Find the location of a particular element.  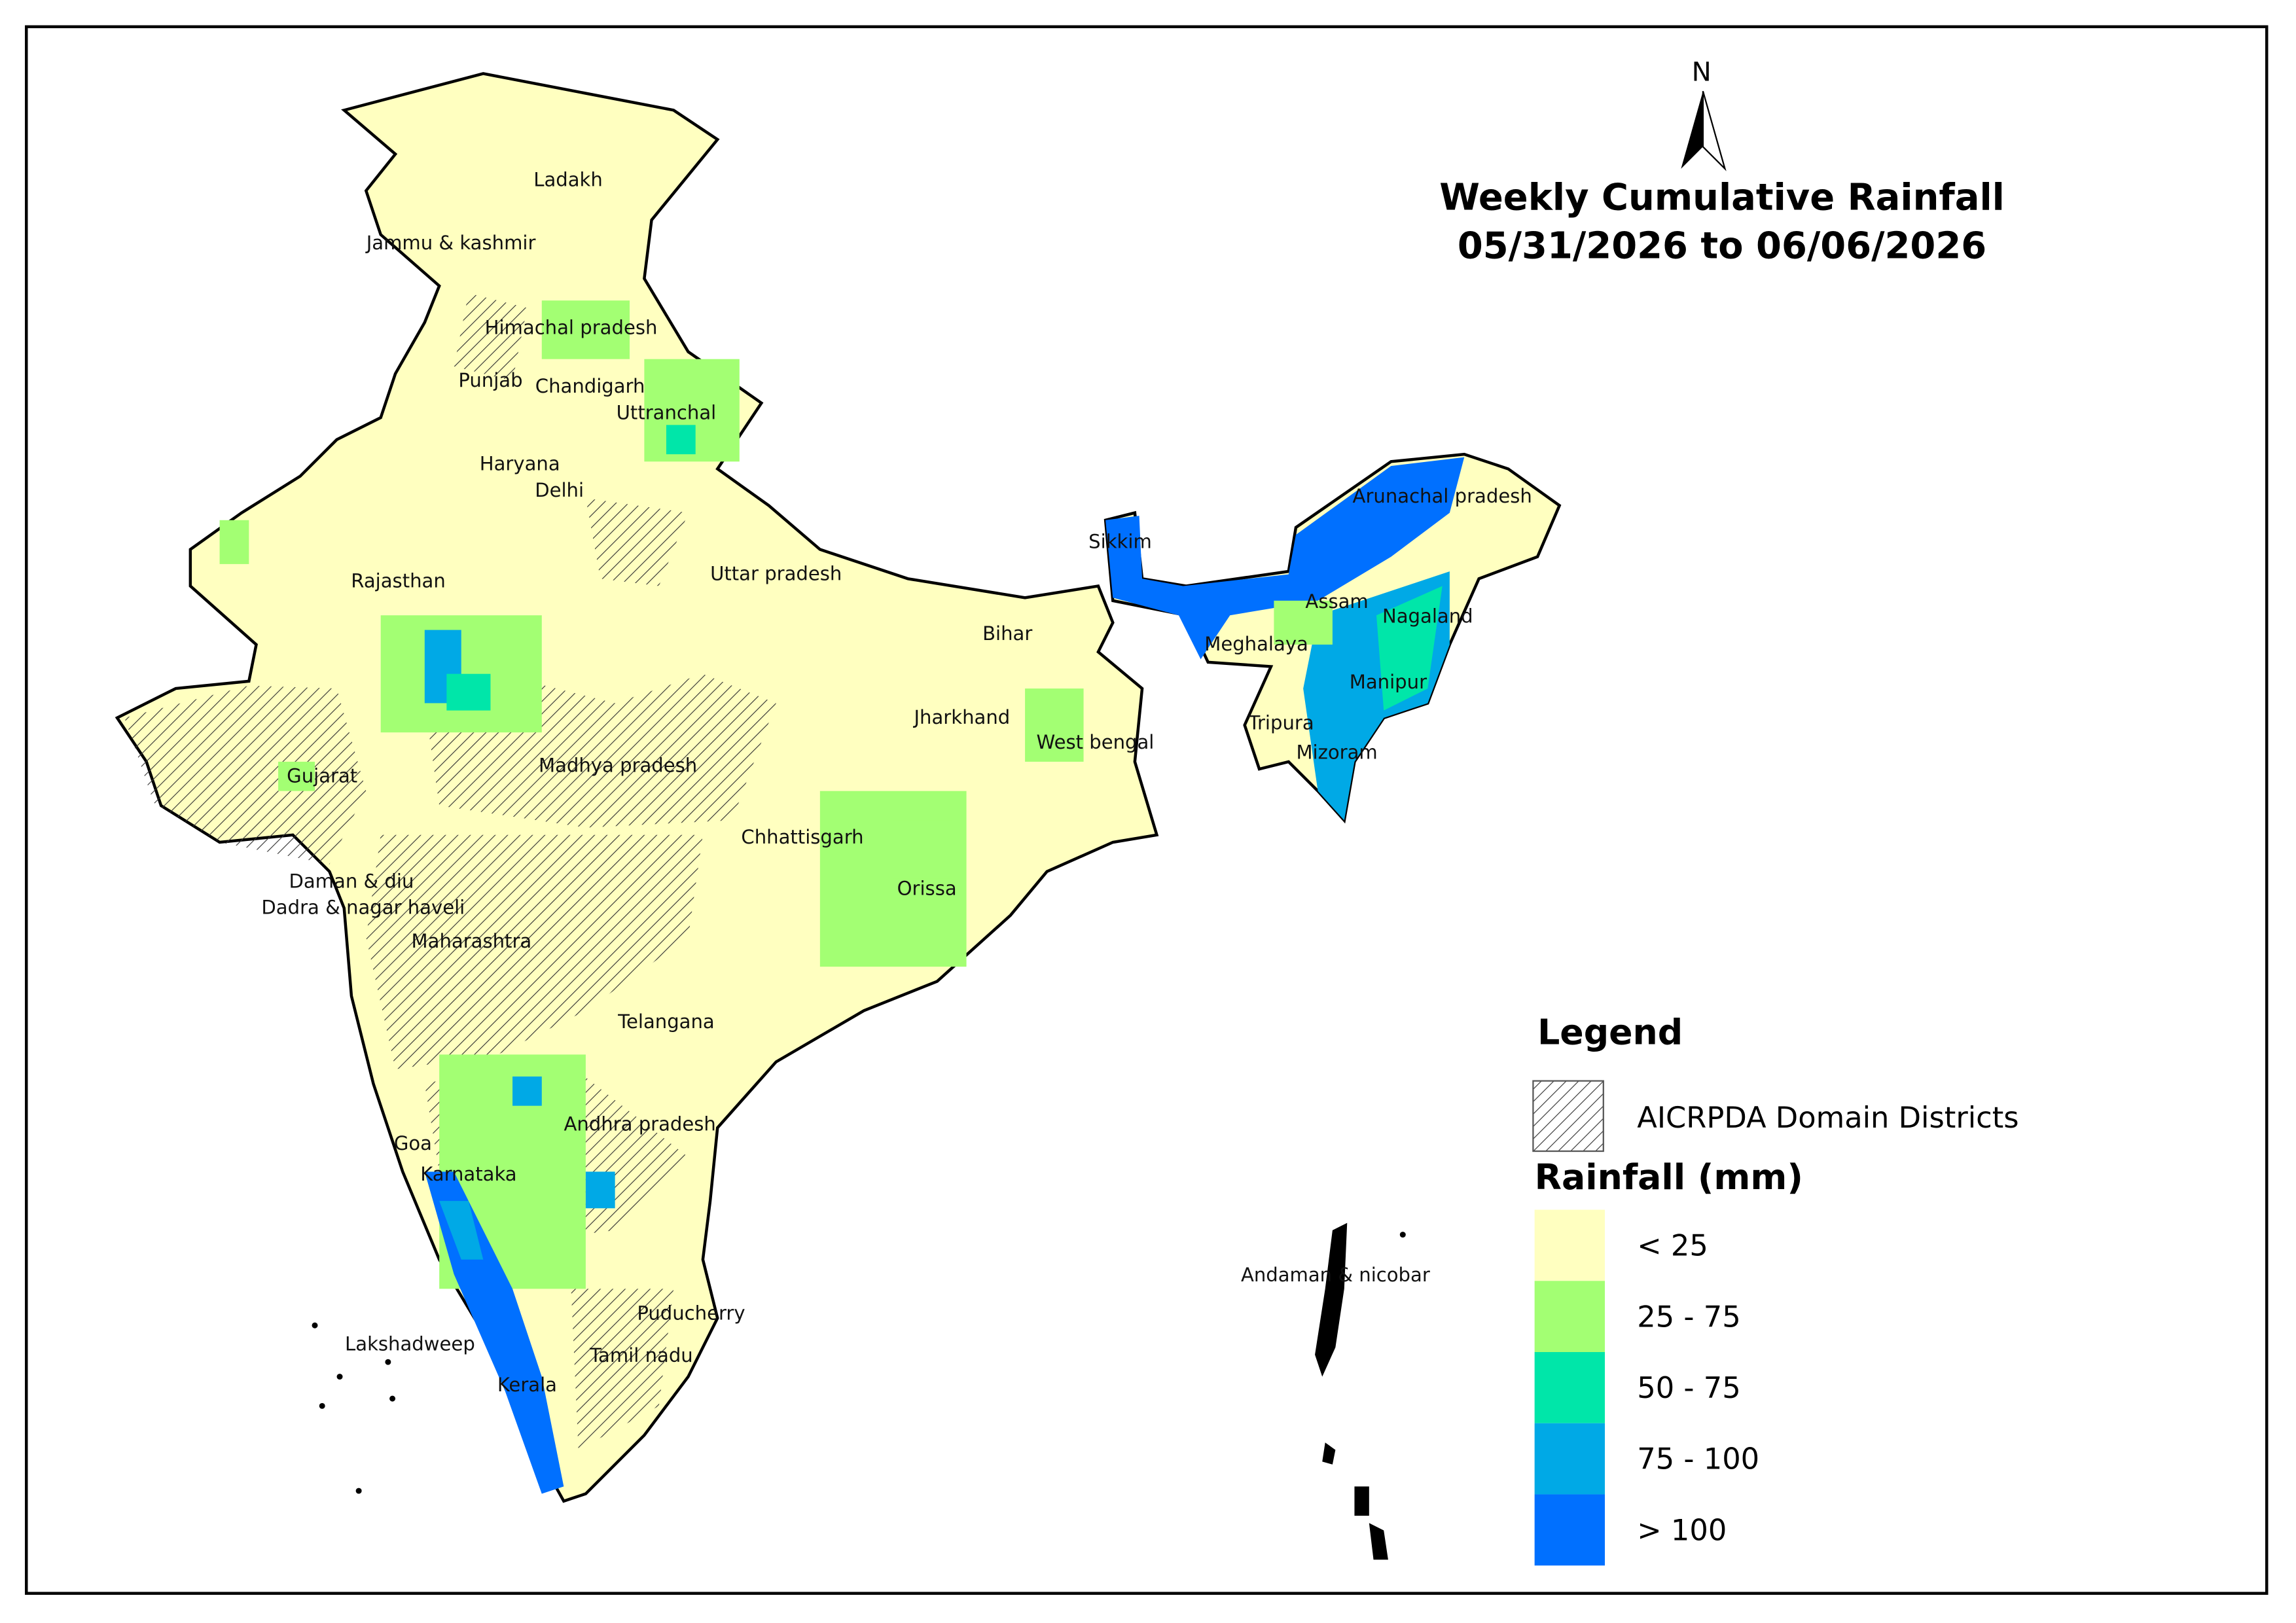

region-label: Arunachal pradesh is located at coordinates (1442, 496).